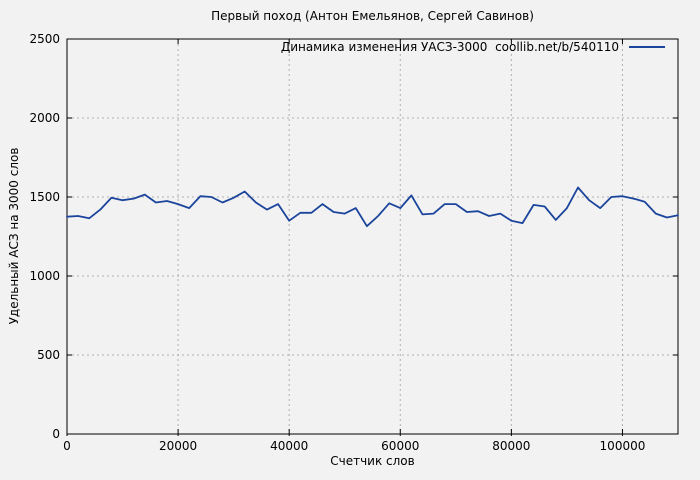 The height and width of the screenshot is (480, 700). What do you see at coordinates (178, 446) in the screenshot?
I see `x-tick-label: 20000` at bounding box center [178, 446].